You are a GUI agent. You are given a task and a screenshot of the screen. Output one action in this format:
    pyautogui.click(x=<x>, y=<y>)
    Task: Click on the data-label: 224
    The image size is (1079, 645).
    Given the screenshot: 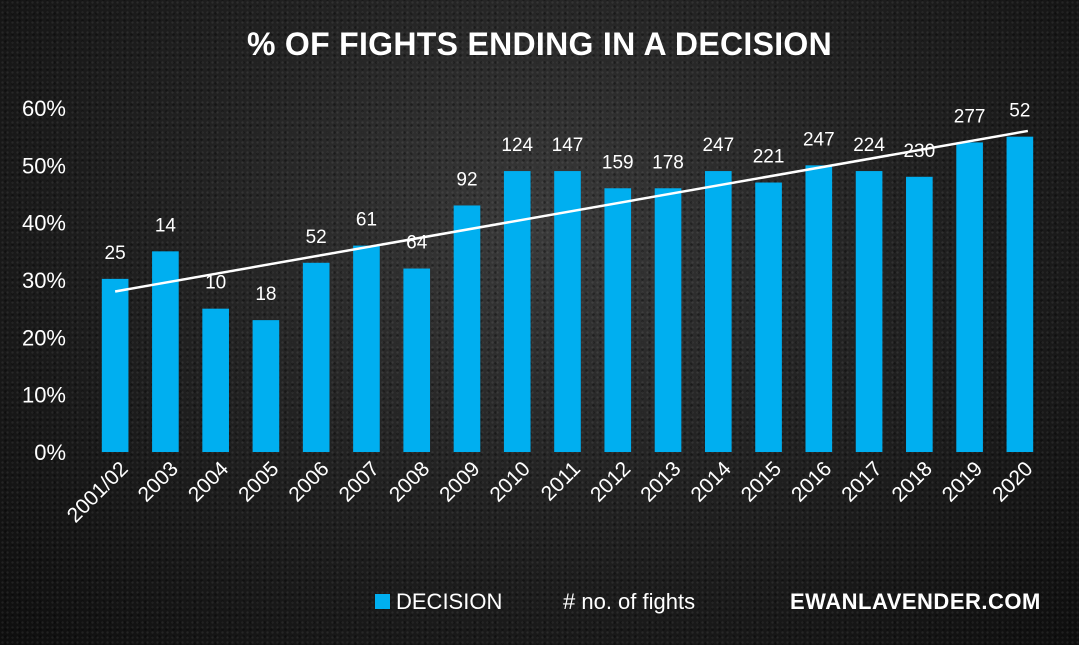 What is the action you would take?
    pyautogui.click(x=869, y=145)
    